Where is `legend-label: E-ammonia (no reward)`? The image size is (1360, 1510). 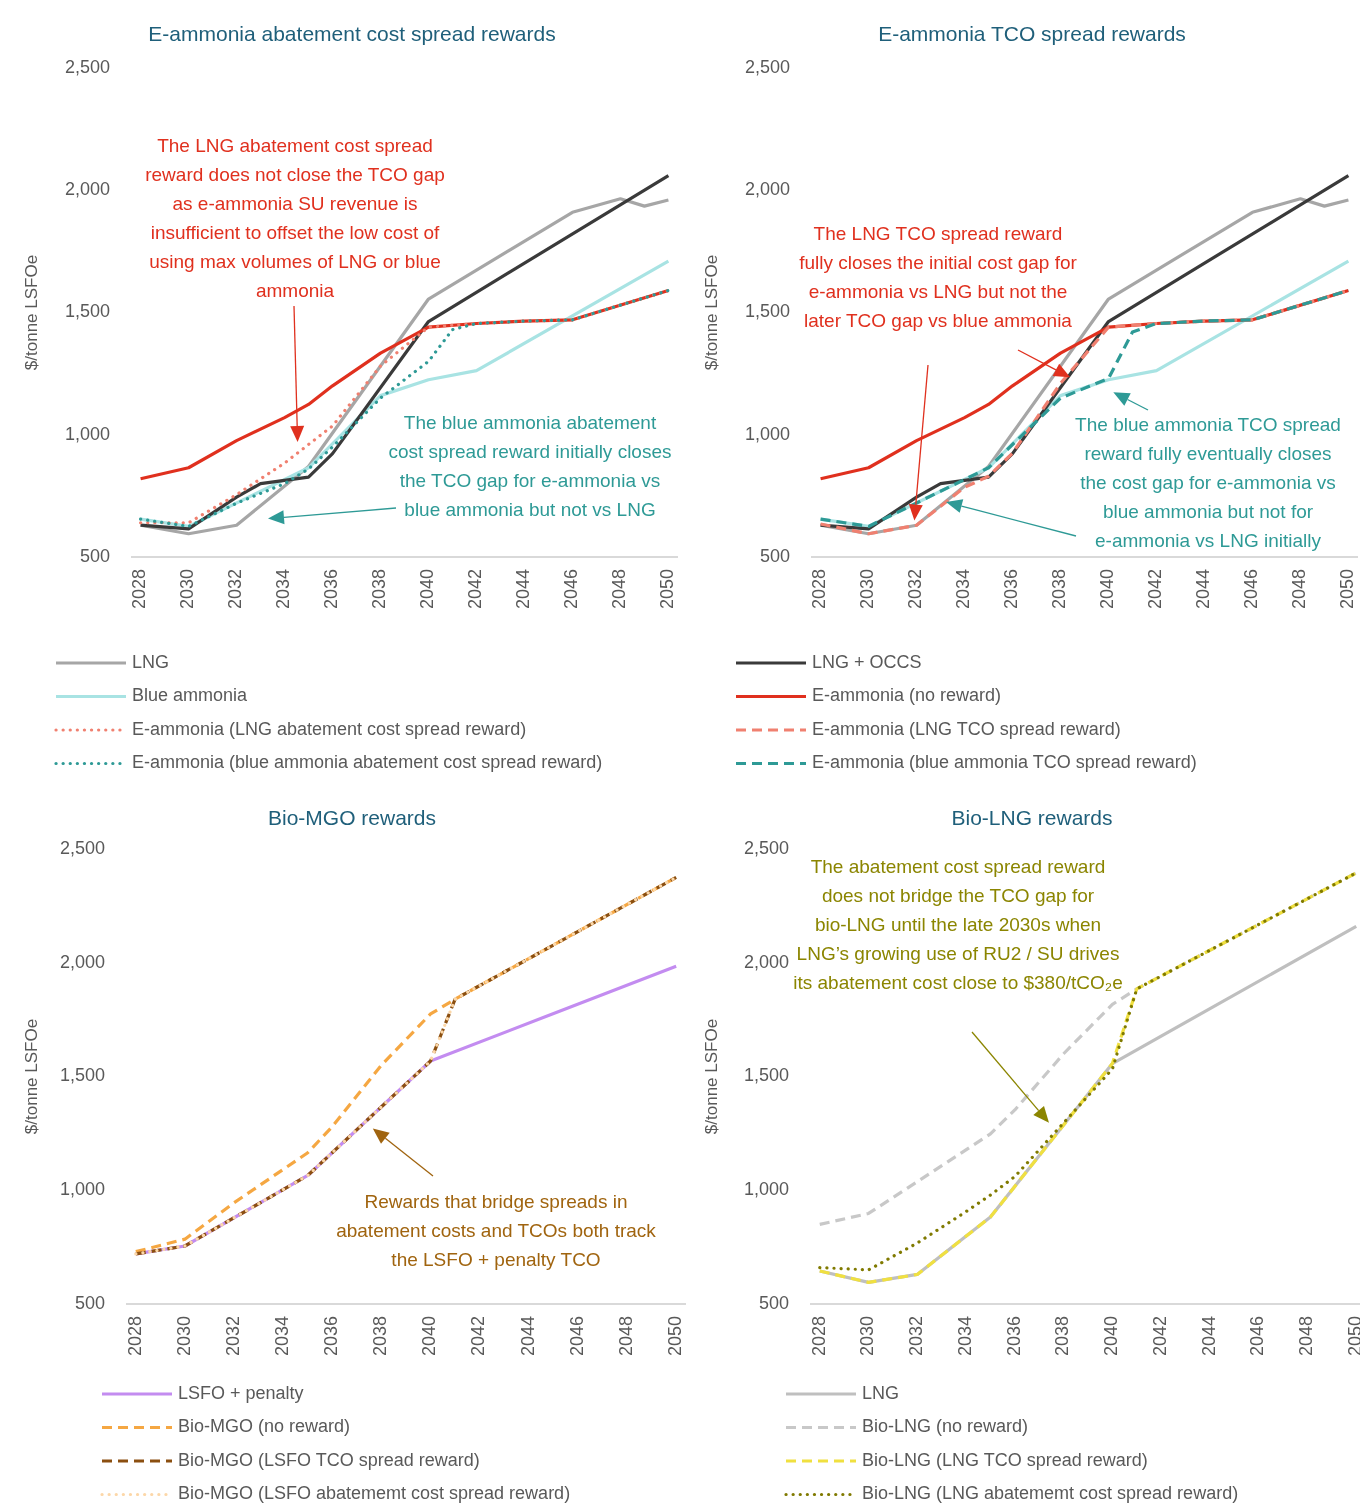 legend-label: E-ammonia (no reward) is located at coordinates (907, 695).